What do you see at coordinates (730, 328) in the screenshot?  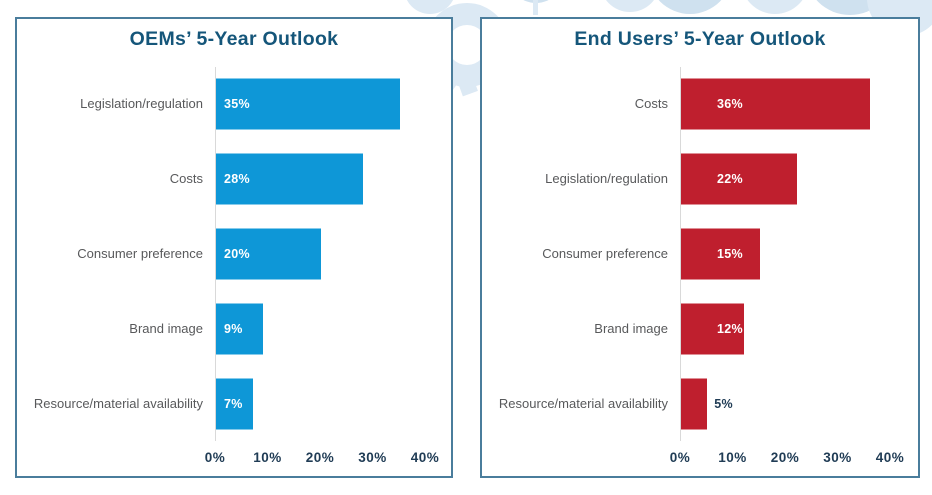 I see `data-label: 12%` at bounding box center [730, 328].